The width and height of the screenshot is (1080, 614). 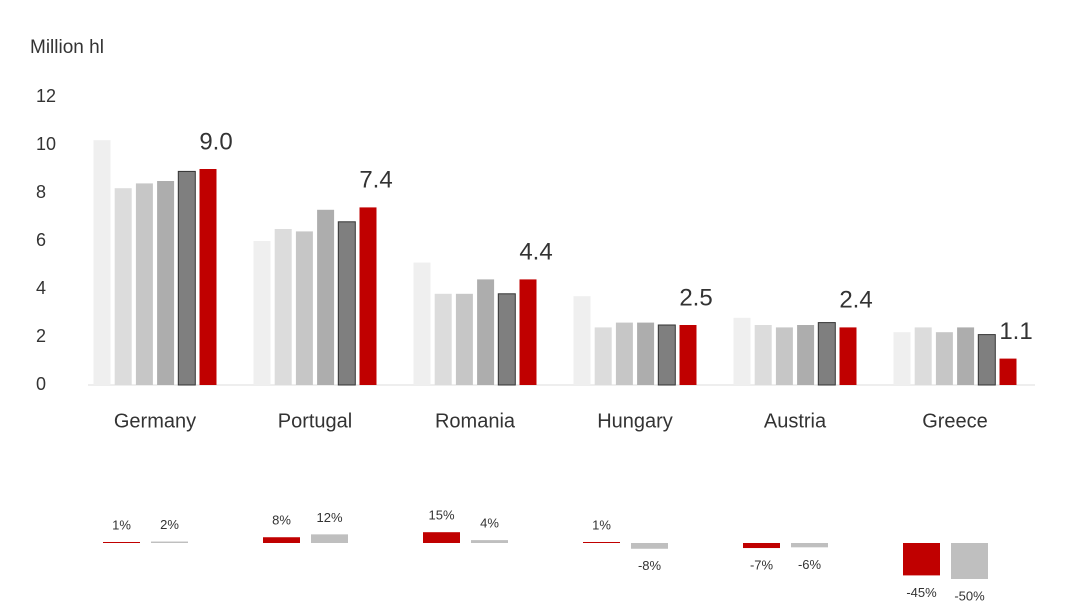 I want to click on change-label: 12%, so click(x=329, y=517).